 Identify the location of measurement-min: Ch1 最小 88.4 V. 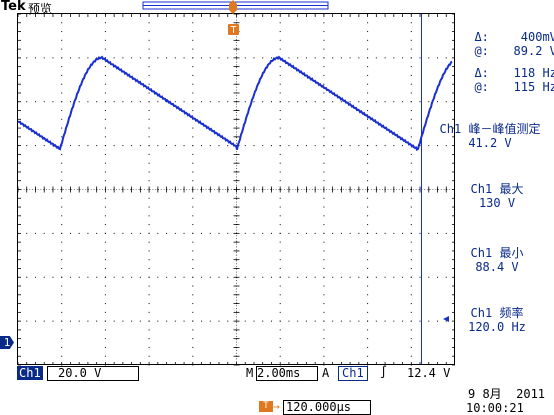
(497, 260).